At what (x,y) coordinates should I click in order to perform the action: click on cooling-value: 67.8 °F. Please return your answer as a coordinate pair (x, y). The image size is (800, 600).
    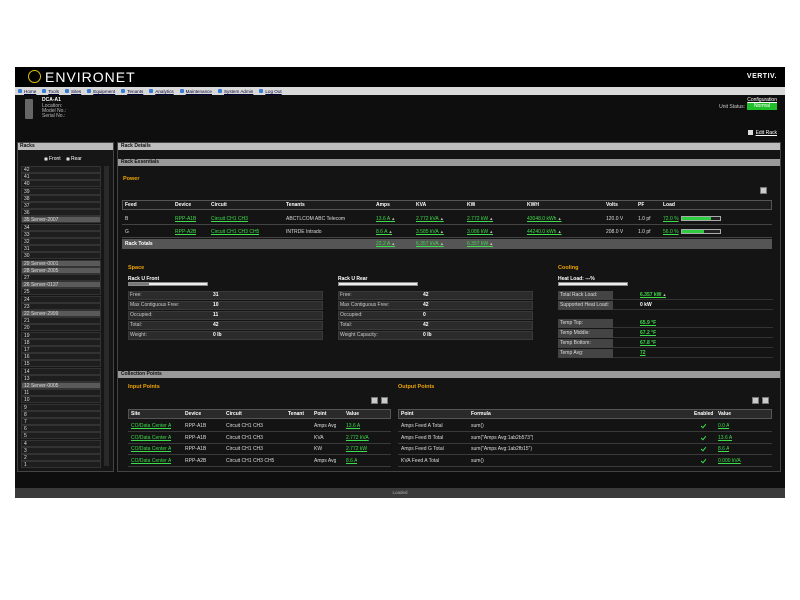
    Looking at the image, I should click on (648, 343).